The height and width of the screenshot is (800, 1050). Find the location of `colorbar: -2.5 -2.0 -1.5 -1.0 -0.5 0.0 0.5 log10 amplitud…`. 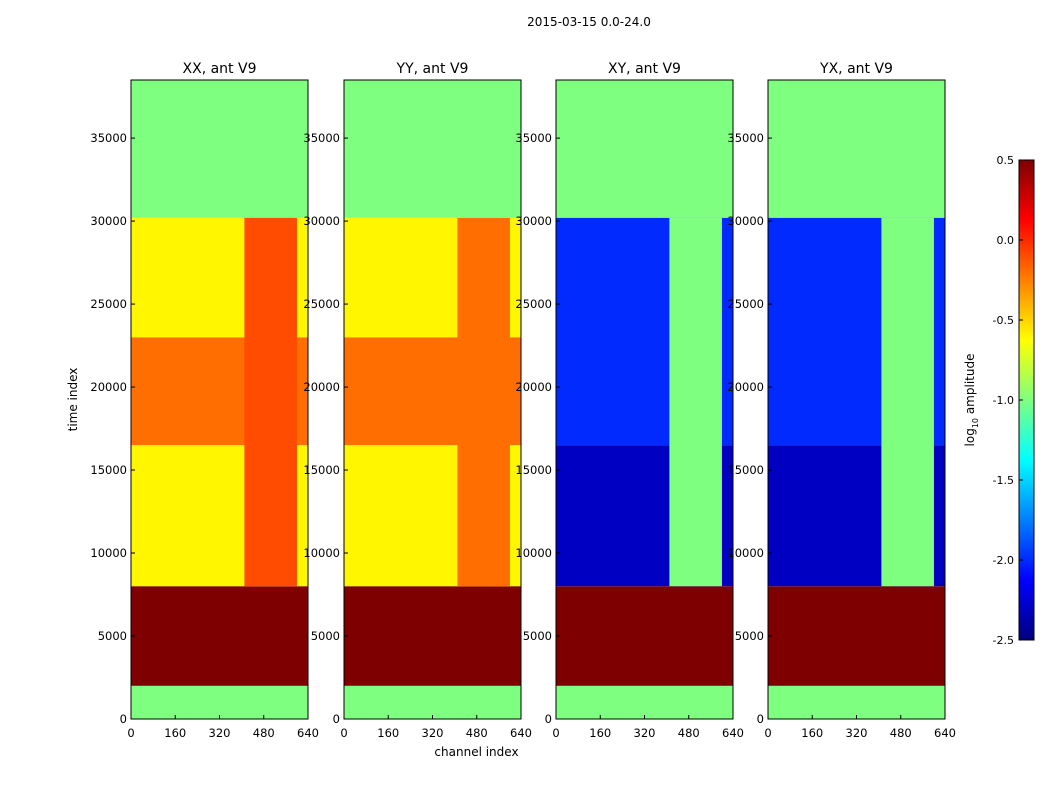

colorbar: -2.5 -2.0 -1.5 -1.0 -0.5 0.0 0.5 log10 amplitud… is located at coordinates (999, 400).